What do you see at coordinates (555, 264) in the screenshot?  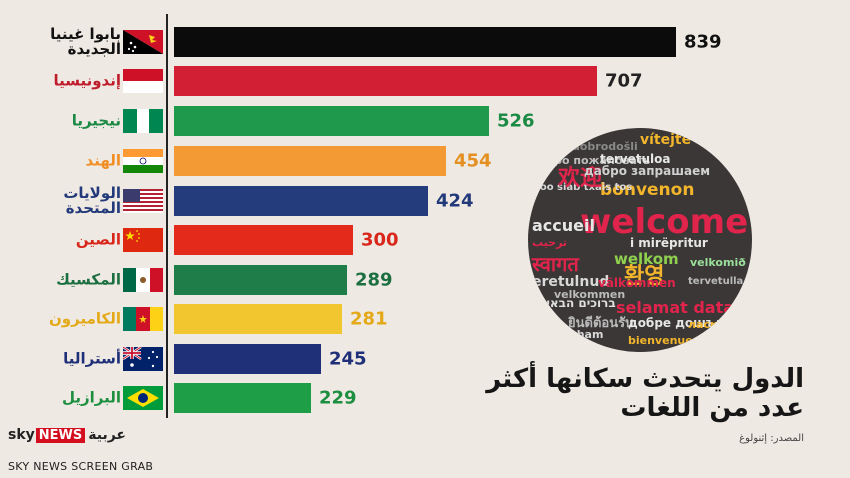 I see `word-cloud-word: स्वागत` at bounding box center [555, 264].